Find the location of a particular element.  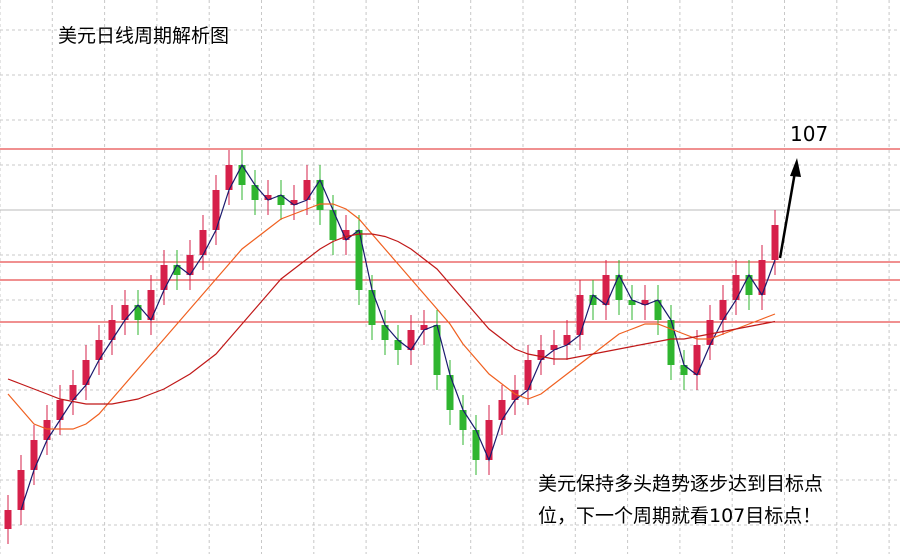

target-label: 107 is located at coordinates (809, 134).